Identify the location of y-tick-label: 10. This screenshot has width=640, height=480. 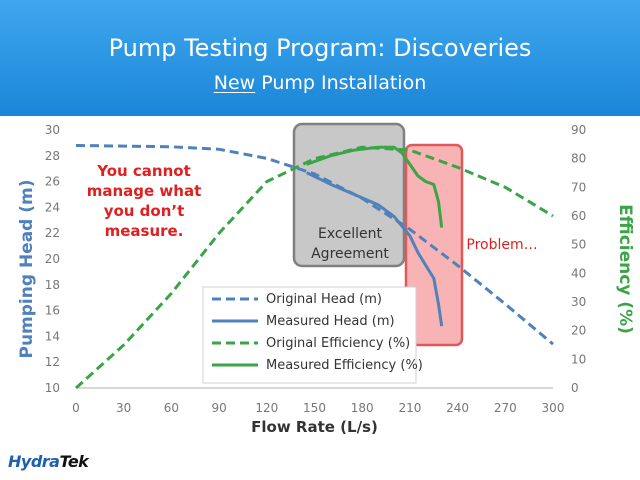
(52, 388).